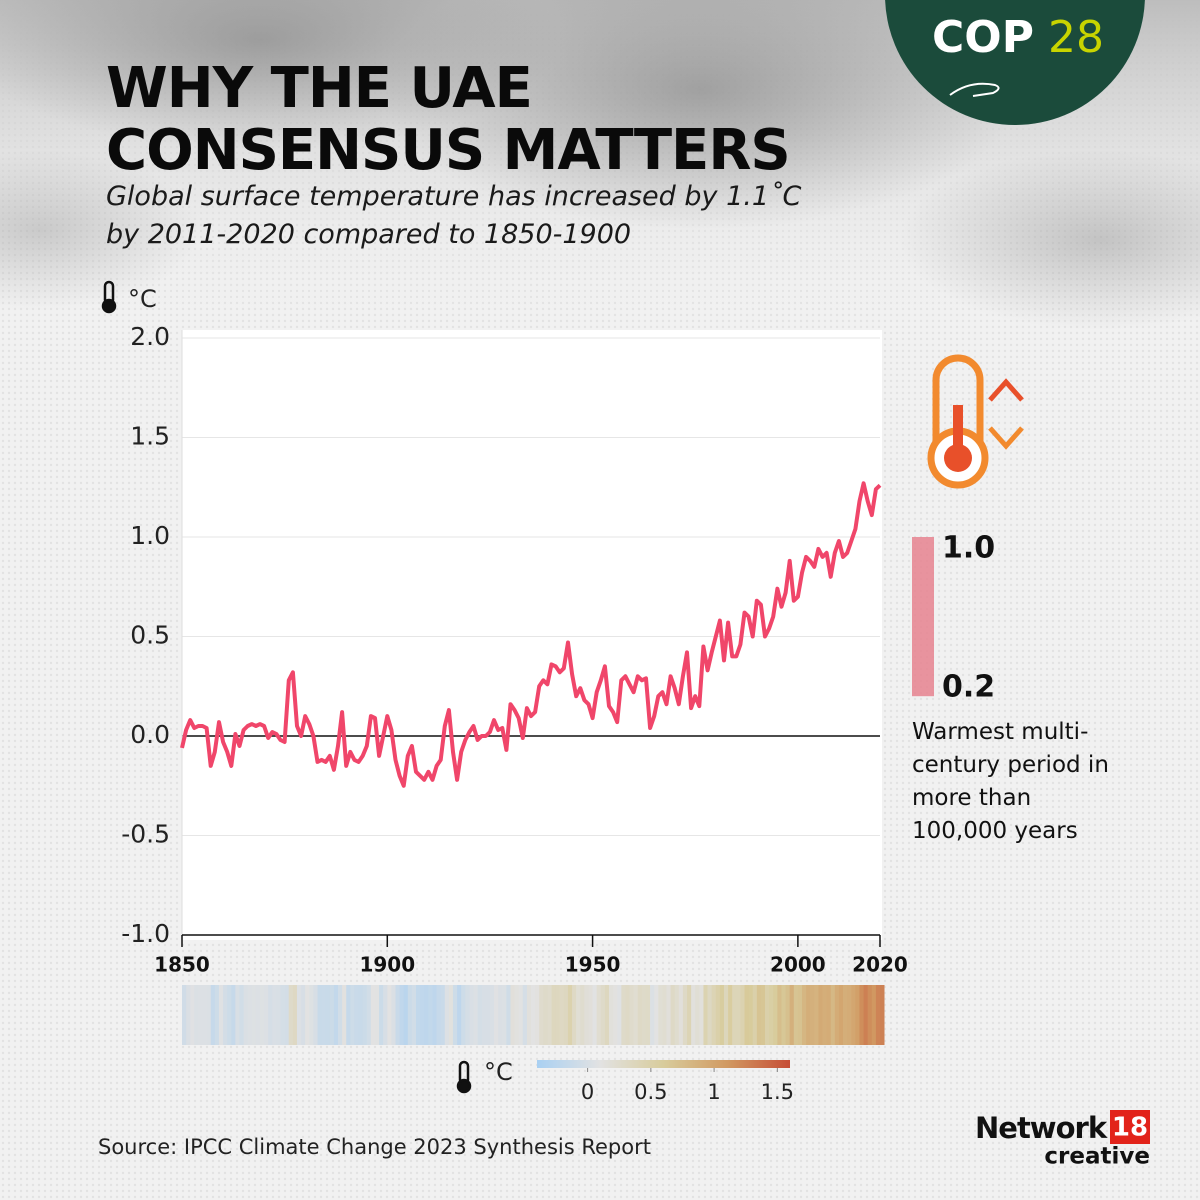  Describe the element at coordinates (1041, 1128) in the screenshot. I see `brand-name: Network` at that location.